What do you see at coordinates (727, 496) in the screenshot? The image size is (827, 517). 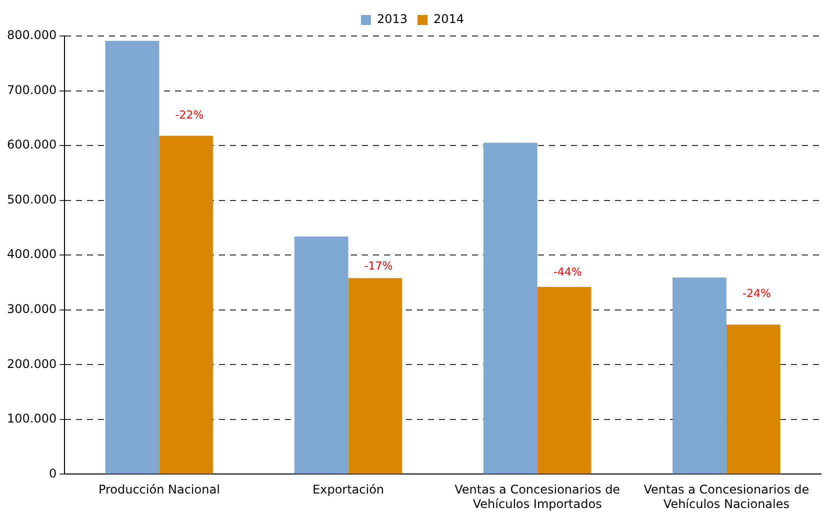 I see `x-tick-label: Ventas a Concesionarios de Vehículos Nacionales` at bounding box center [727, 496].